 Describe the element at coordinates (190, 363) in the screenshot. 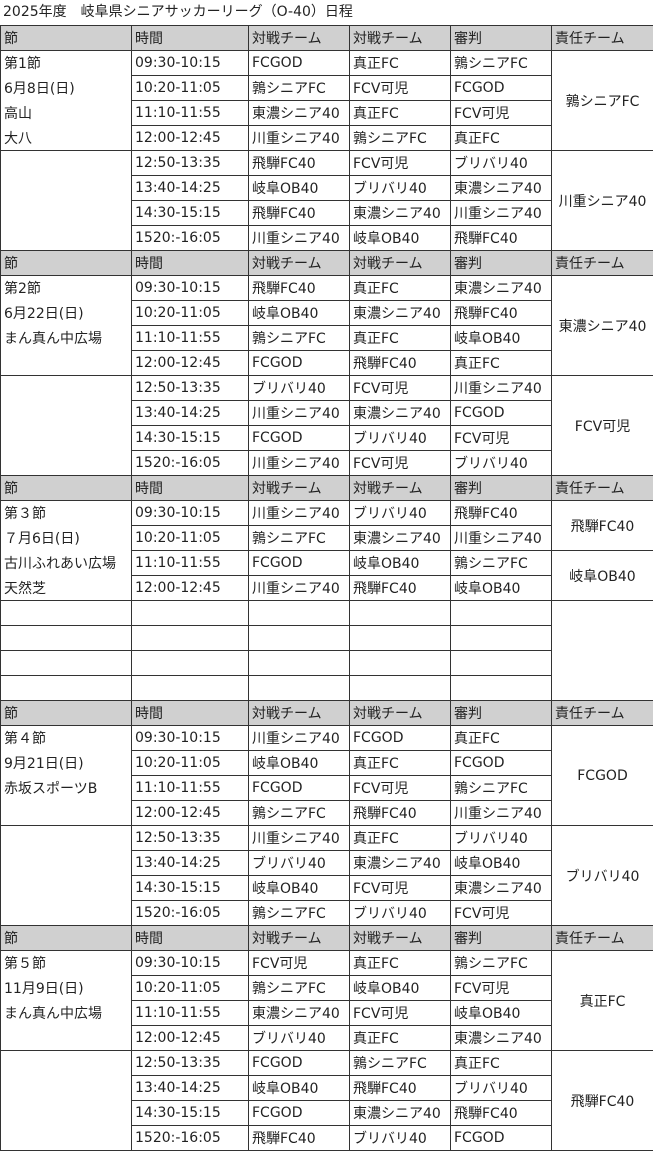

I see `time-cell: 12:00-12:45` at that location.